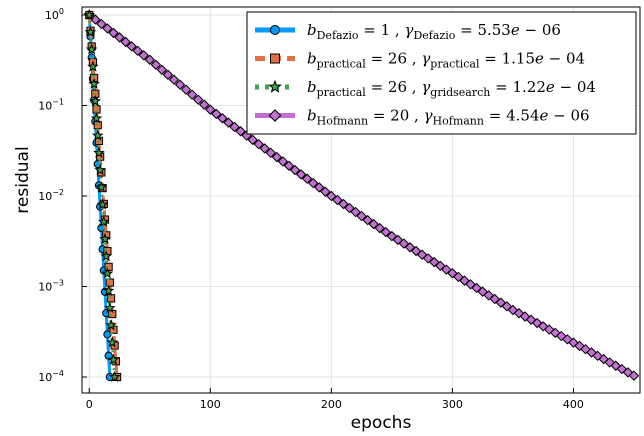 This screenshot has width=644, height=436. What do you see at coordinates (23, 179) in the screenshot?
I see `y-axis-title: residual` at bounding box center [23, 179].